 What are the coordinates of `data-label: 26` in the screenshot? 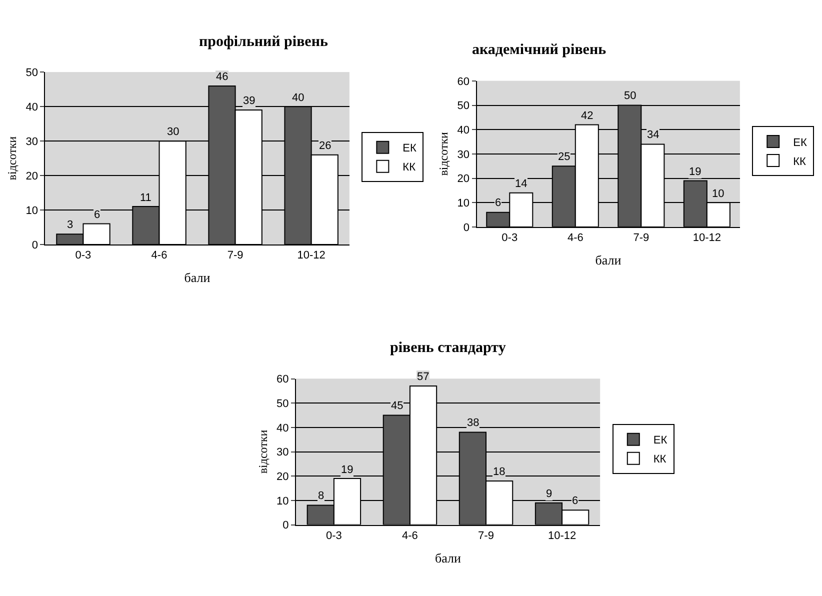 It's located at (325, 146).